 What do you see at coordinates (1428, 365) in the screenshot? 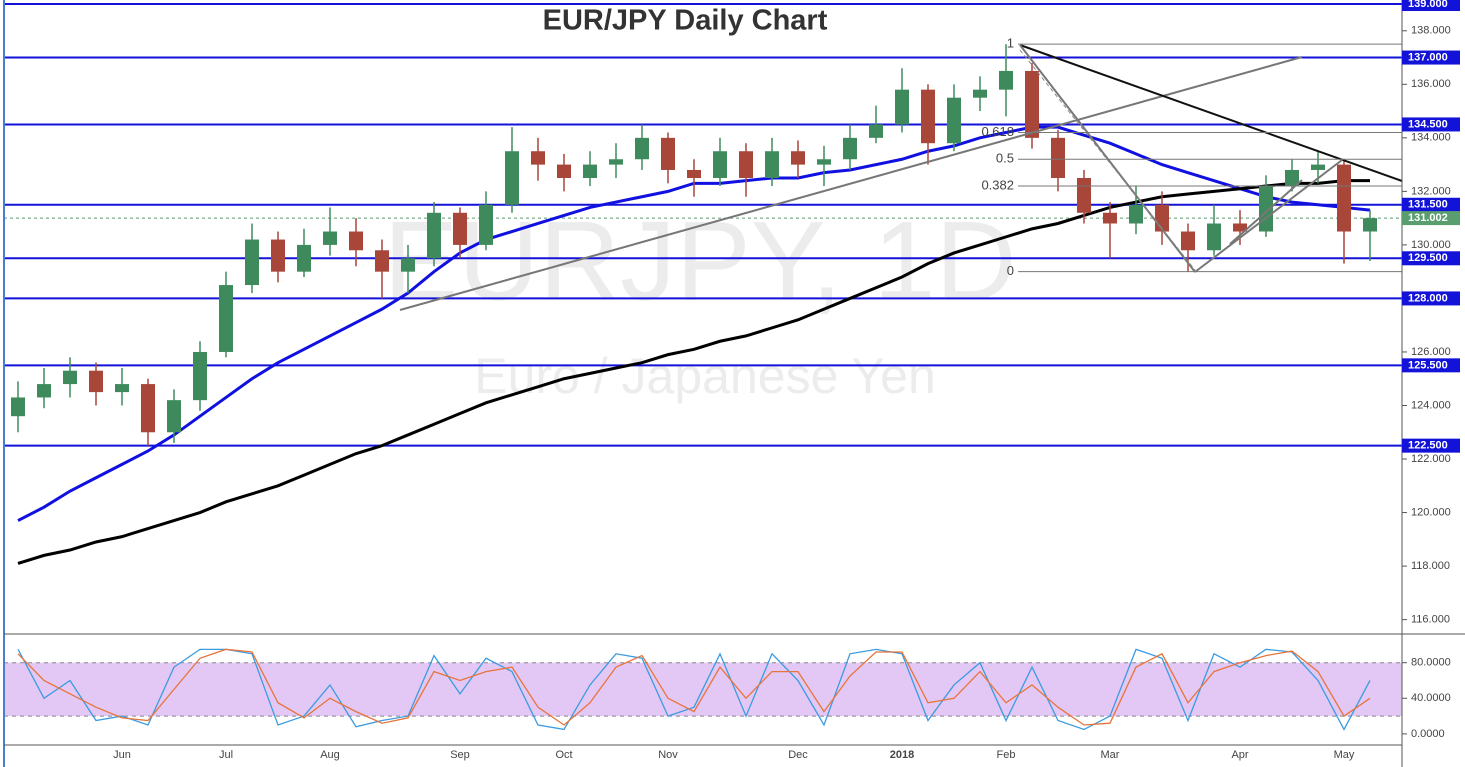
I see `level-label: 125.500` at bounding box center [1428, 365].